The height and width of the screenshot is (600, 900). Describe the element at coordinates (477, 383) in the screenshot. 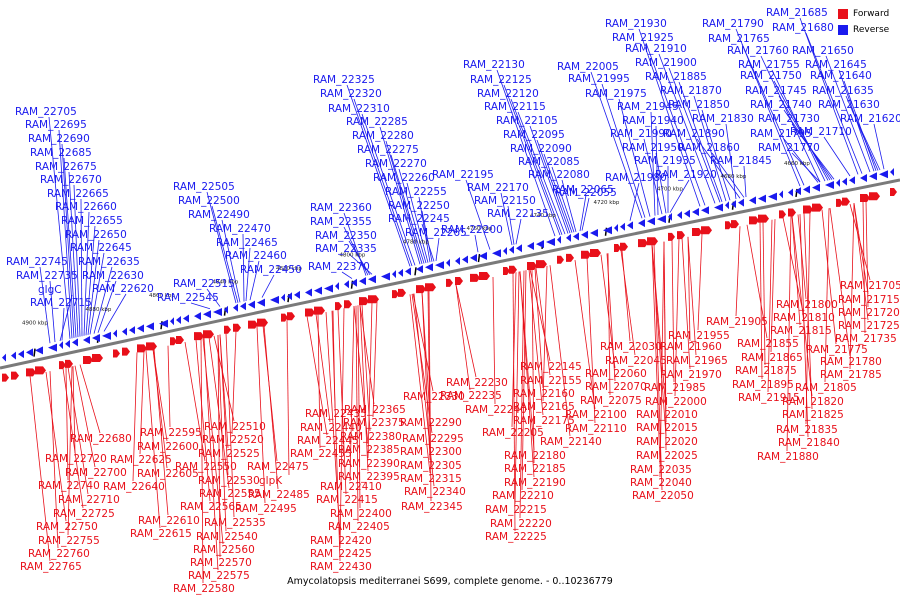

I see `forward-gene-label: RAM_22230` at that location.